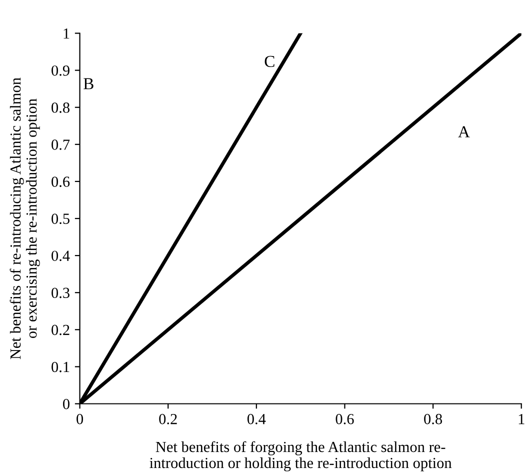  What do you see at coordinates (61, 70) in the screenshot?
I see `y-tick-label: 0.9` at bounding box center [61, 70].